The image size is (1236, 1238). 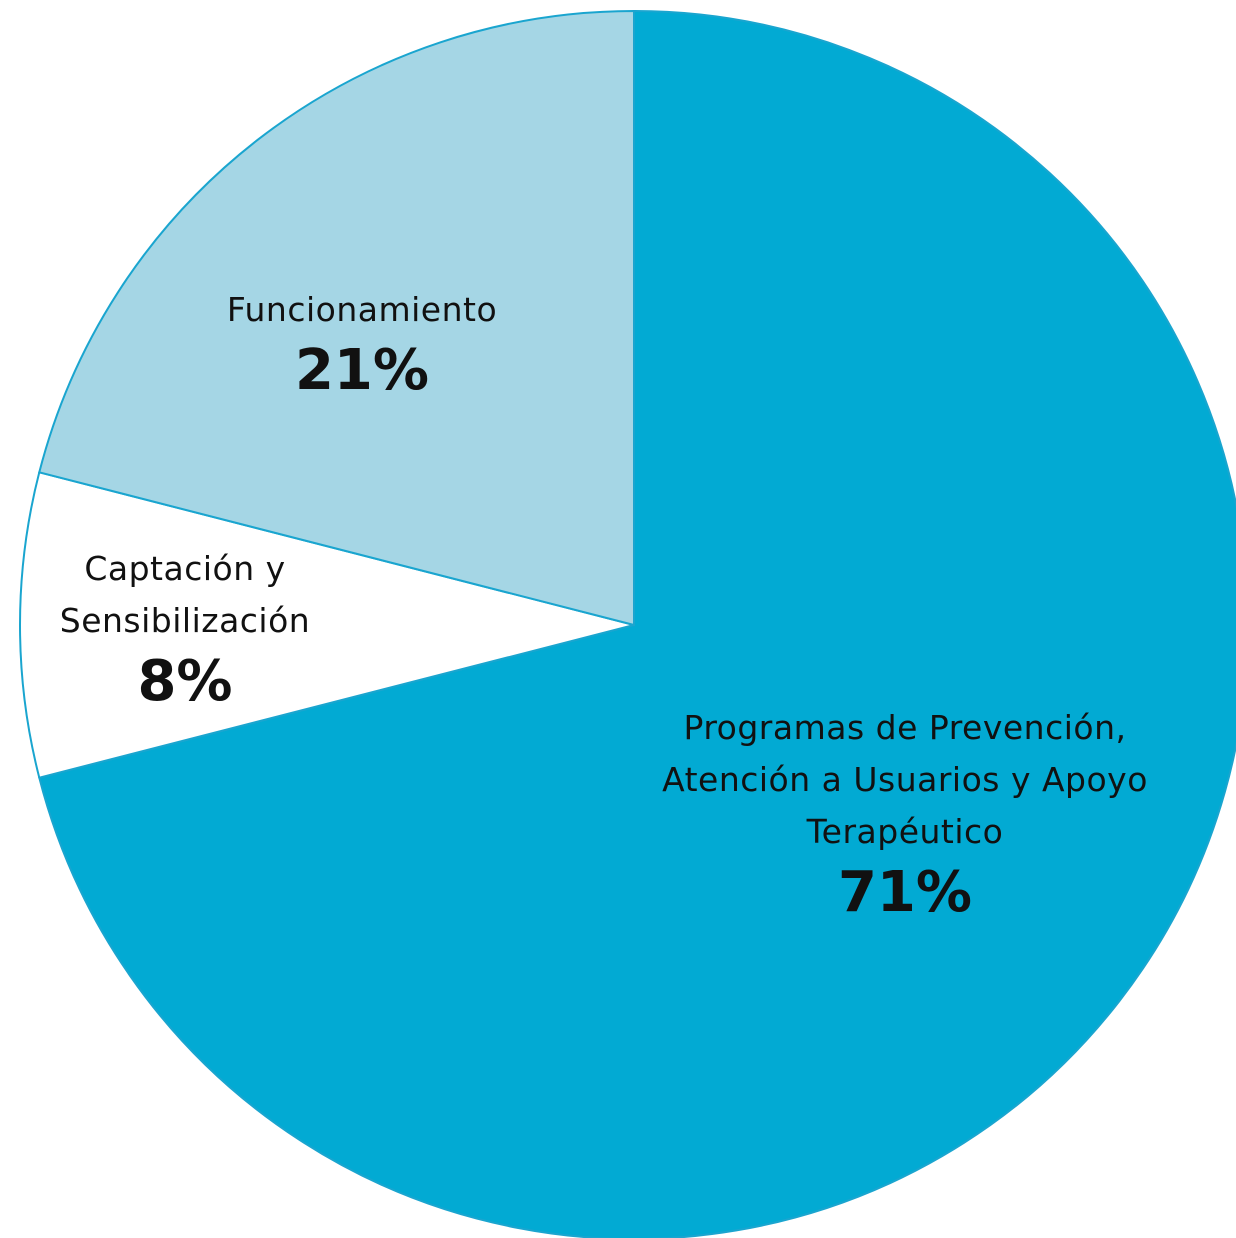 What do you see at coordinates (185, 594) in the screenshot?
I see `category-label: Captación y Sensibilización` at bounding box center [185, 594].